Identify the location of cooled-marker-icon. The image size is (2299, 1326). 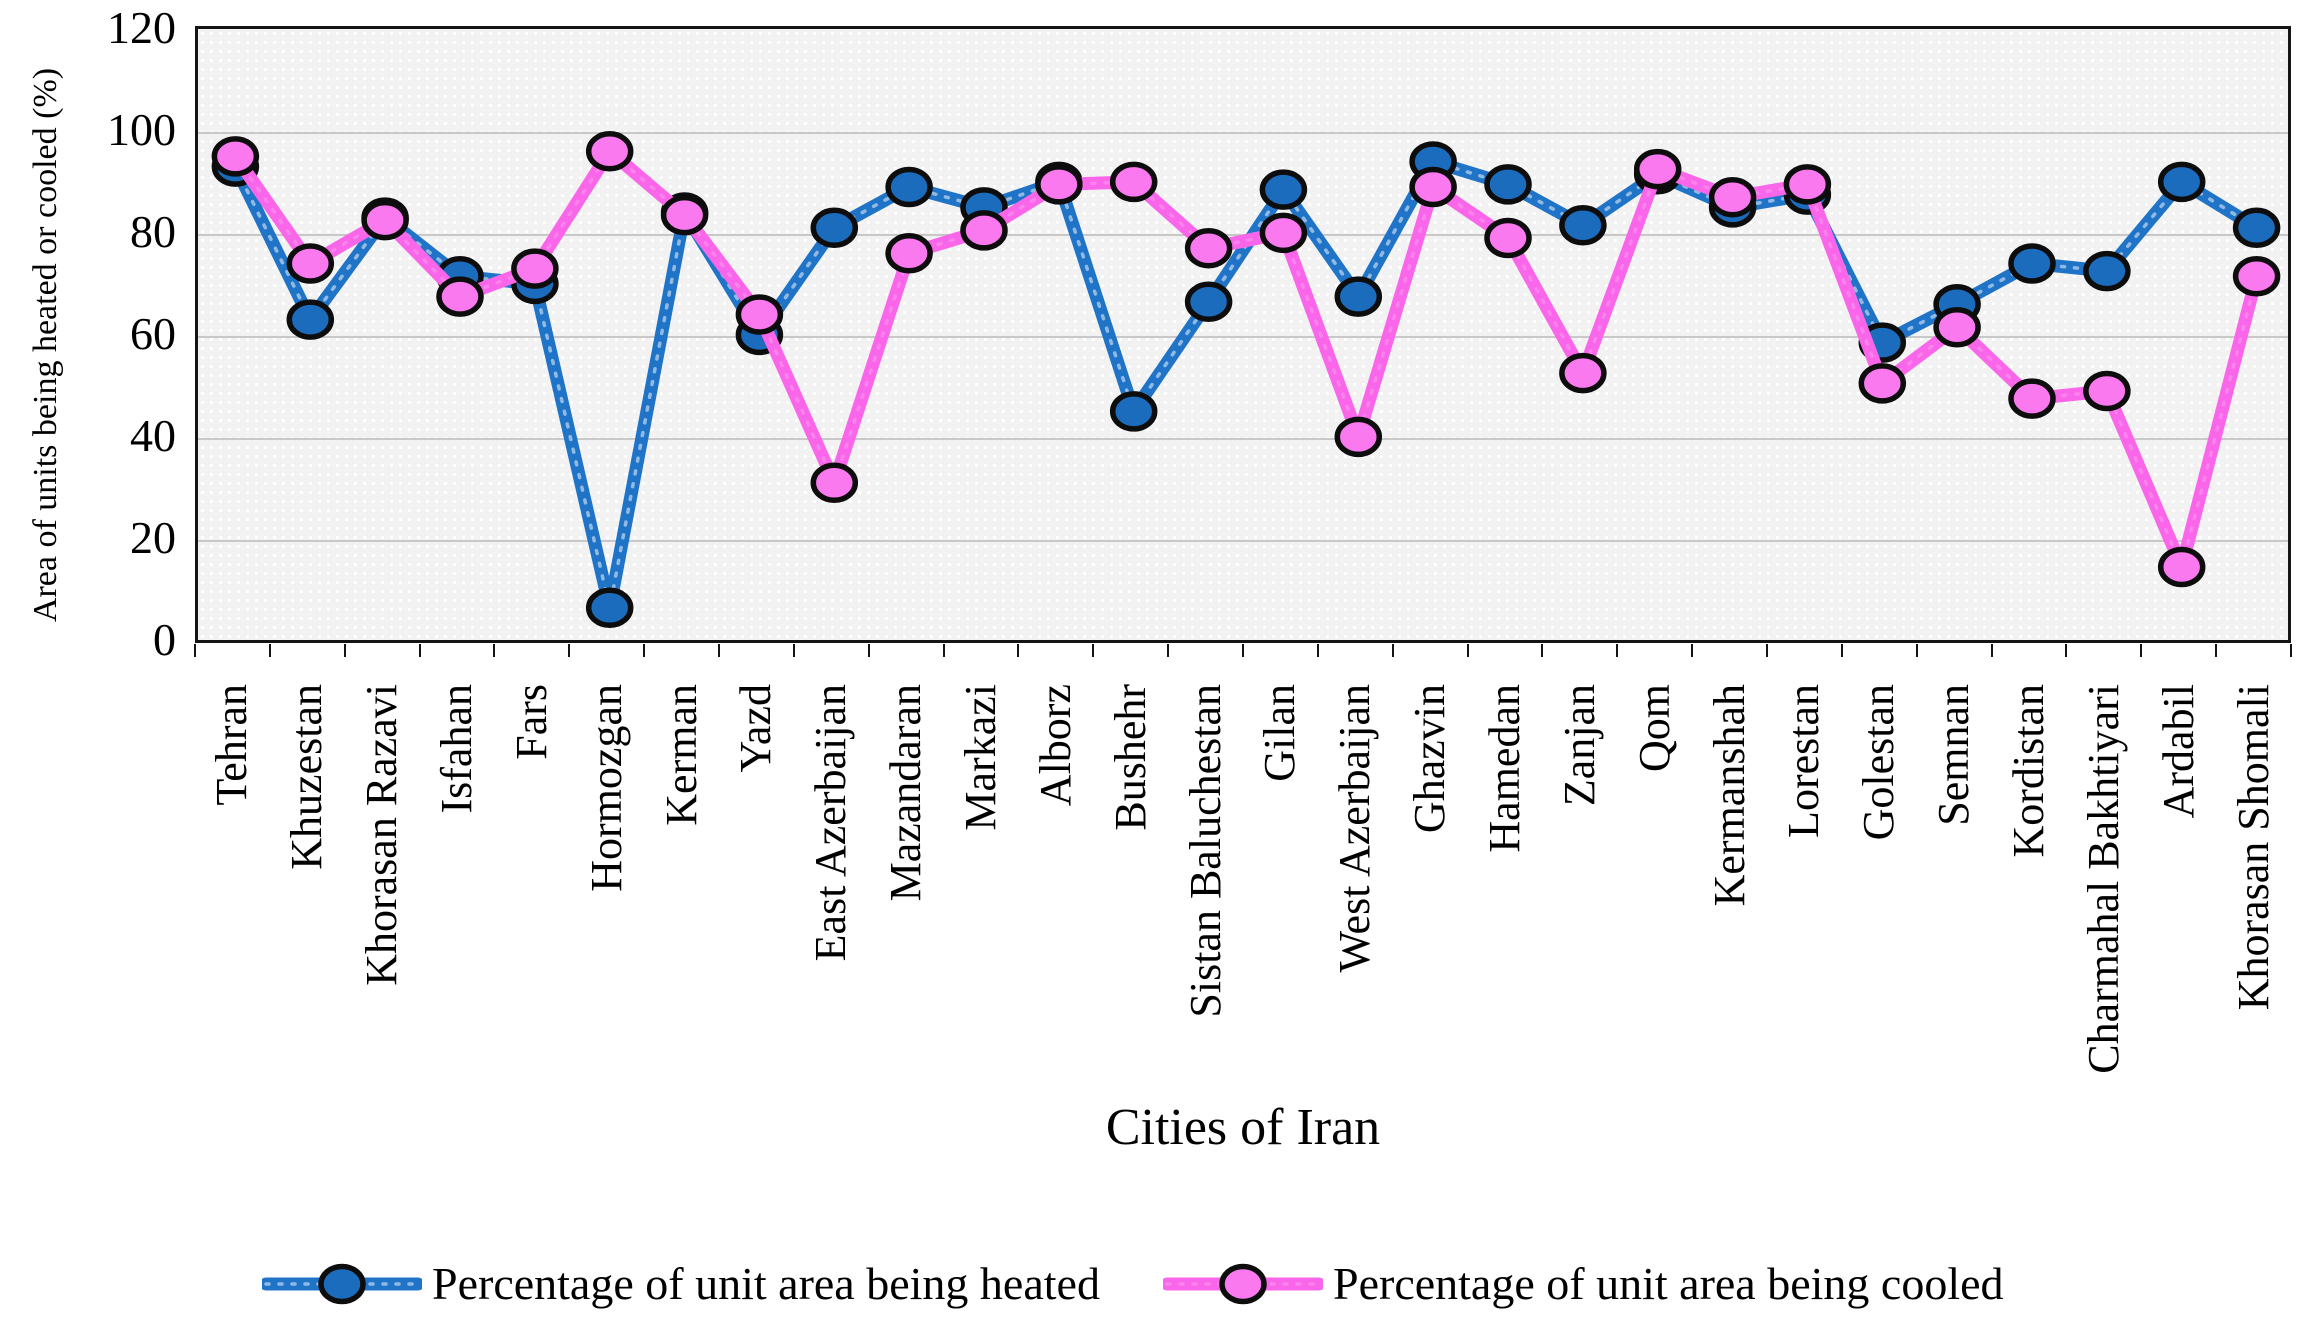
(1243, 1284).